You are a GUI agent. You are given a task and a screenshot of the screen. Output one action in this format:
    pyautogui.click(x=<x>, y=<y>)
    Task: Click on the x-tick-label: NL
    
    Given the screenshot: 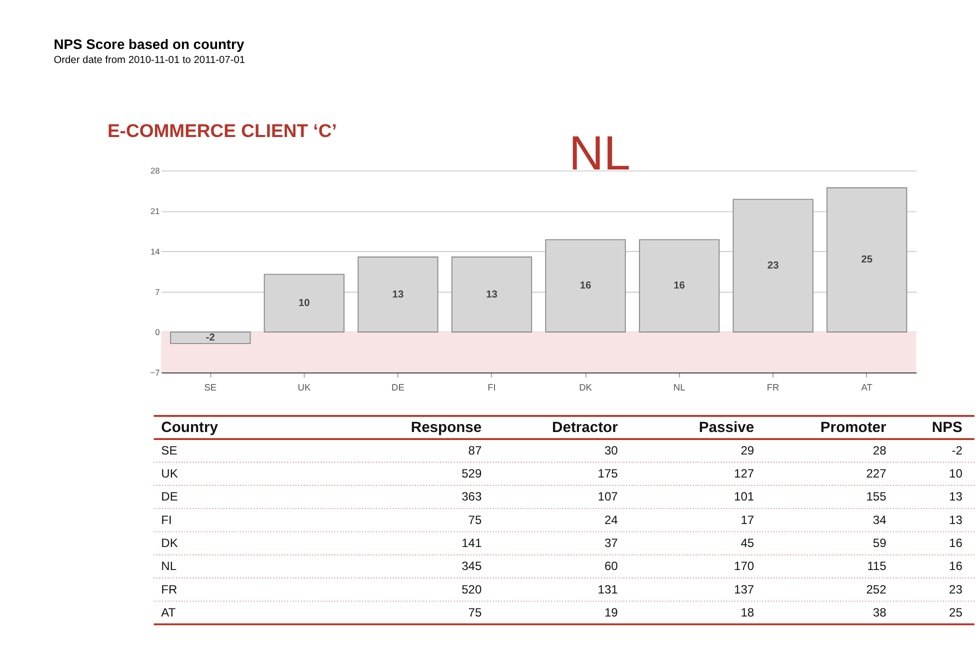 What is the action you would take?
    pyautogui.click(x=679, y=387)
    